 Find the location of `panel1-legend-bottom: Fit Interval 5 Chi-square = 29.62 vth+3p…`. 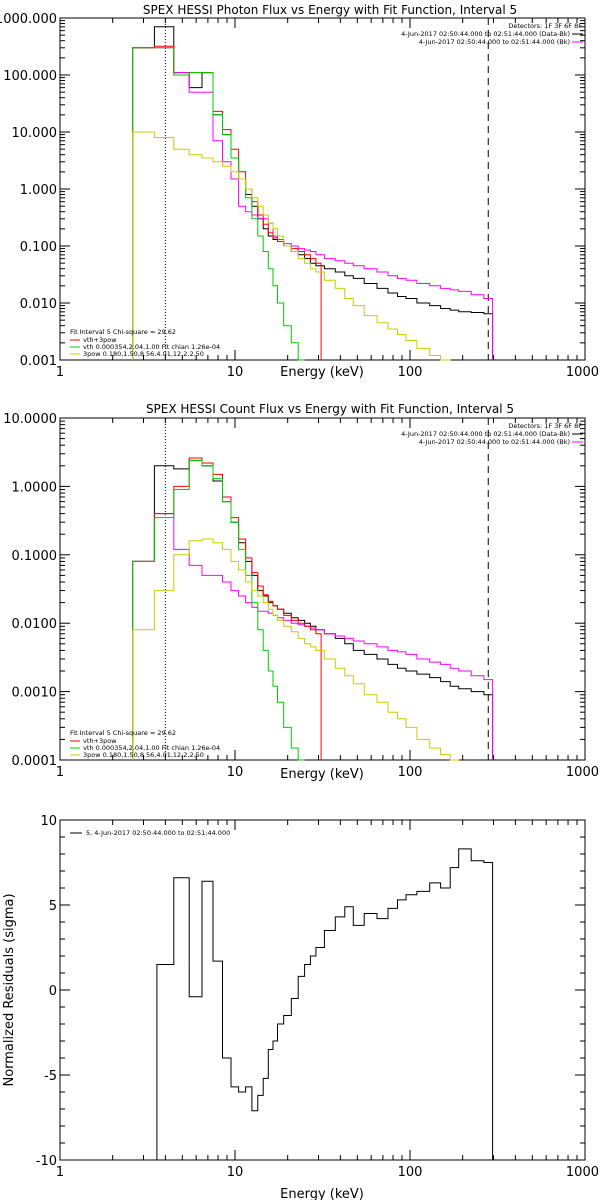

panel1-legend-bottom: Fit Interval 5 Chi-square = 29.62 vth+3p… is located at coordinates (145, 343).